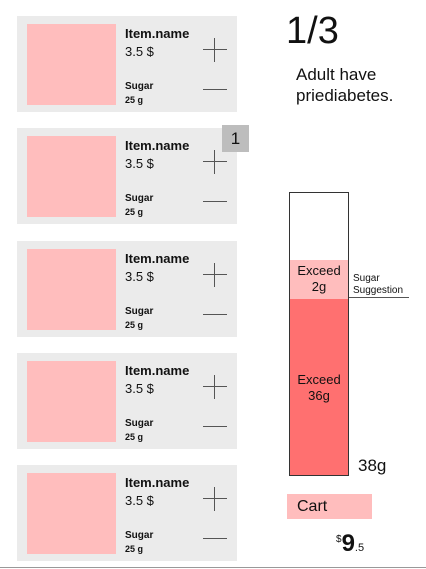 The height and width of the screenshot is (569, 426). Describe the element at coordinates (378, 290) in the screenshot. I see `sugar-suggestion-text-2: Suggestion` at that location.